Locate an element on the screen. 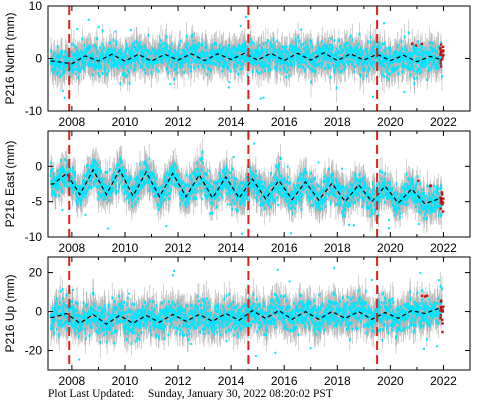  flagged-points is located at coordinates (428, 55).